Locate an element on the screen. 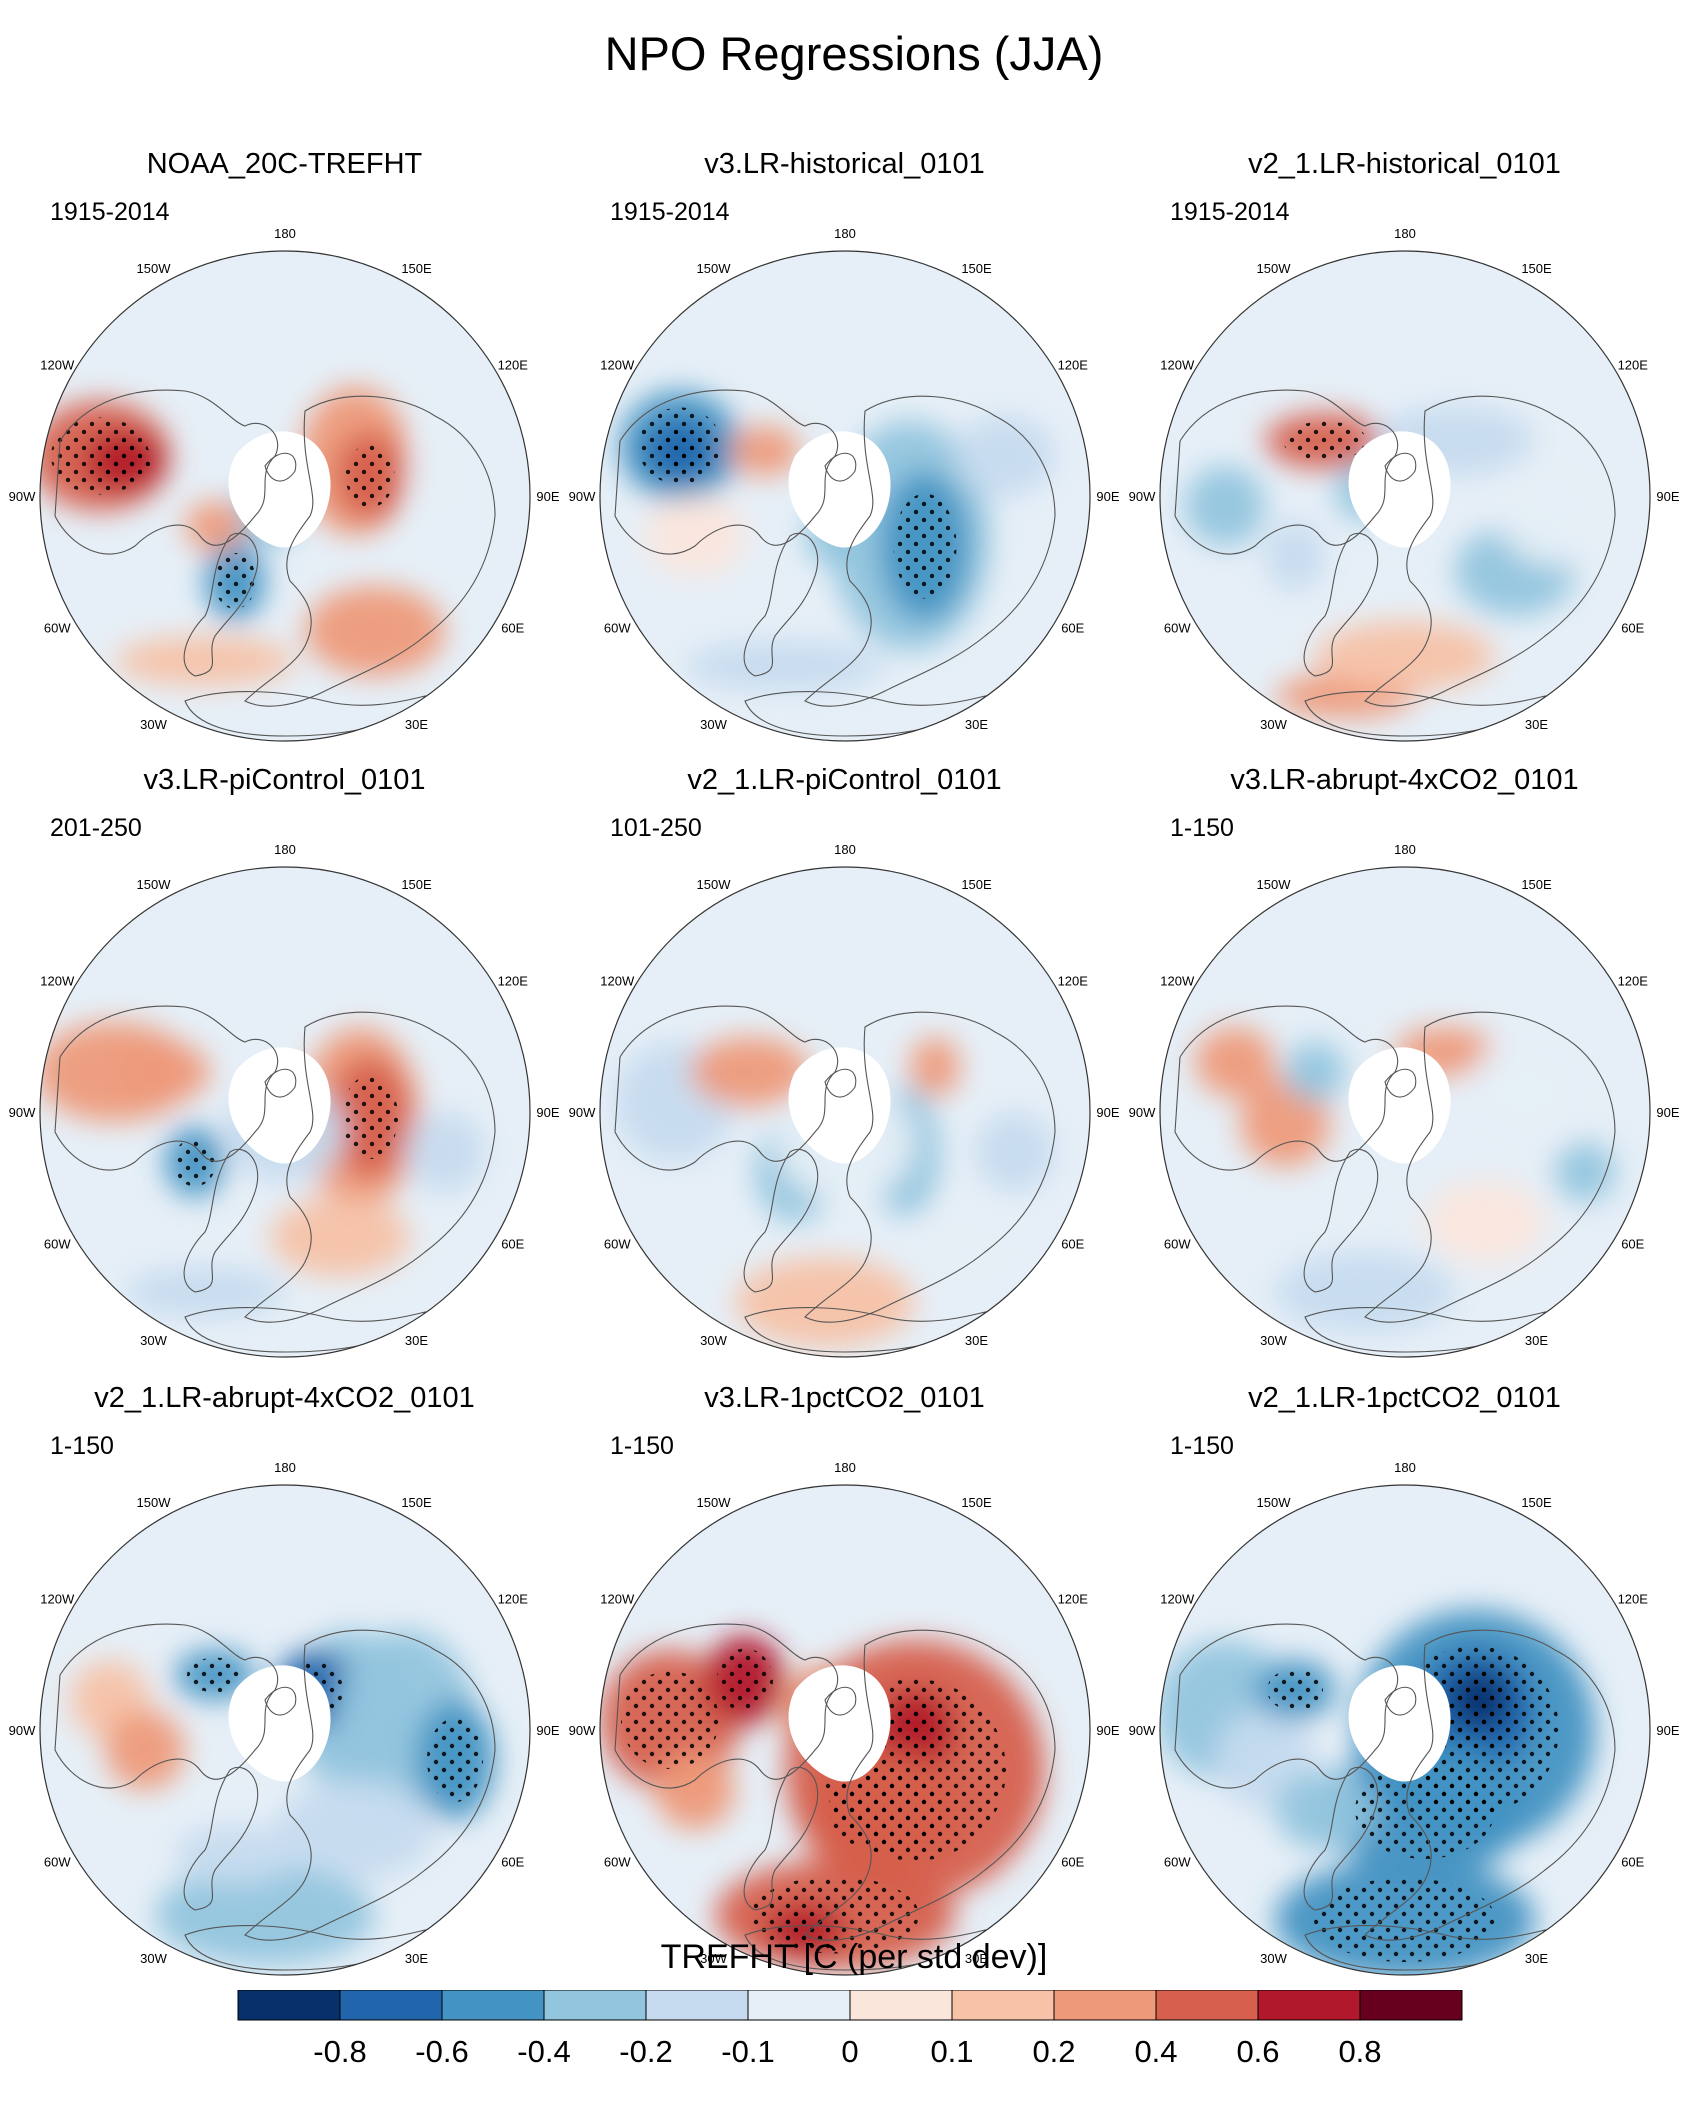 The image size is (1708, 2122). colorbar-tick-label: 0.6 is located at coordinates (1257, 2051).